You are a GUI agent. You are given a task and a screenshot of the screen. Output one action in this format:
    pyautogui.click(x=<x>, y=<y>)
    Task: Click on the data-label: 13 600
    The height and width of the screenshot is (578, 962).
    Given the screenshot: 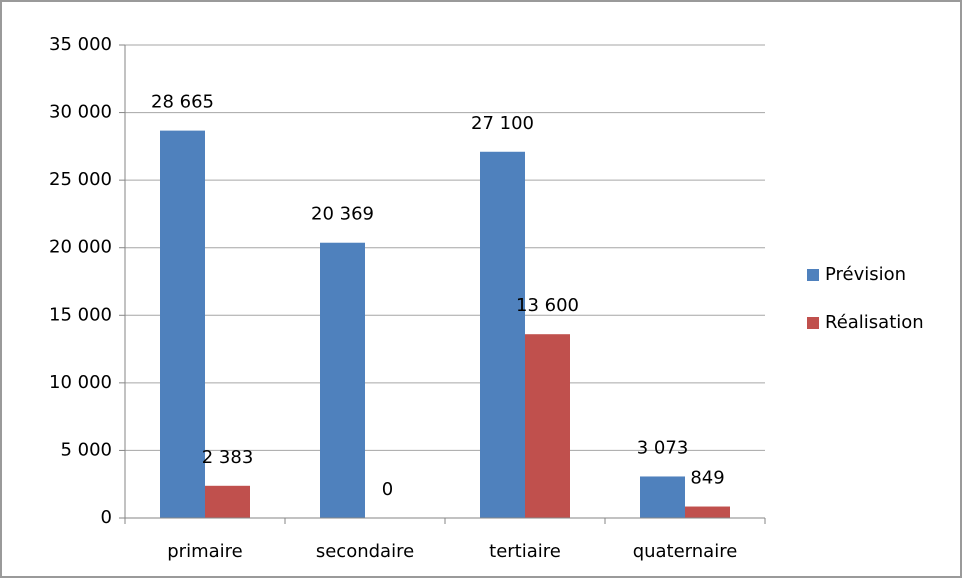 What is the action you would take?
    pyautogui.click(x=547, y=305)
    